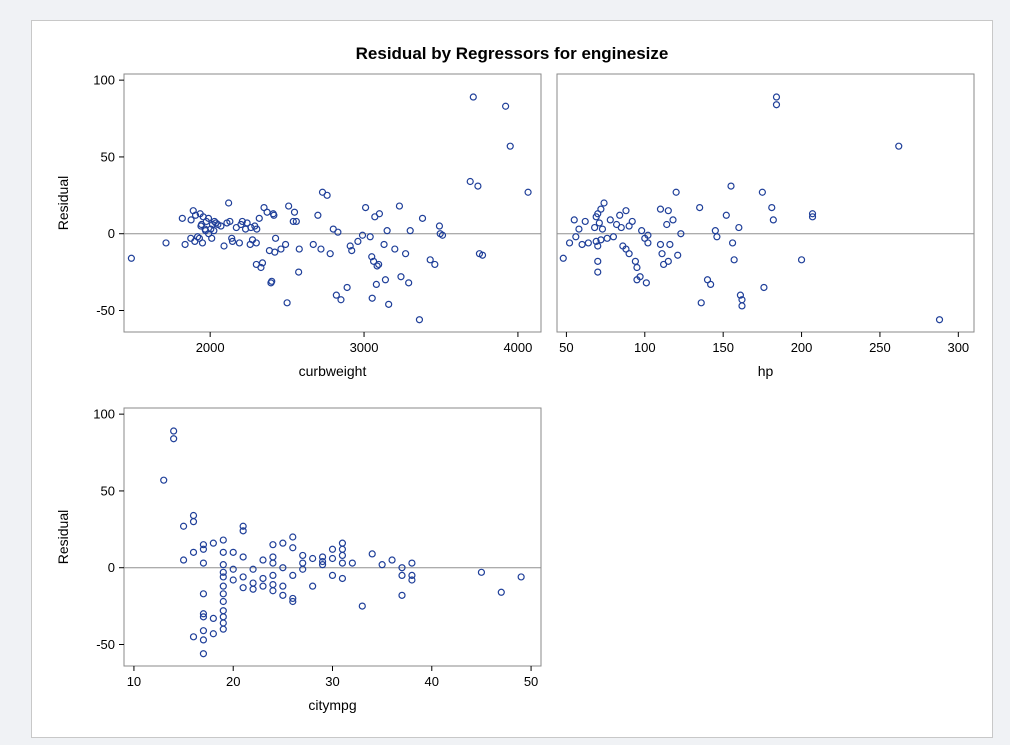  I want to click on x-tick-label: 100, so click(645, 347).